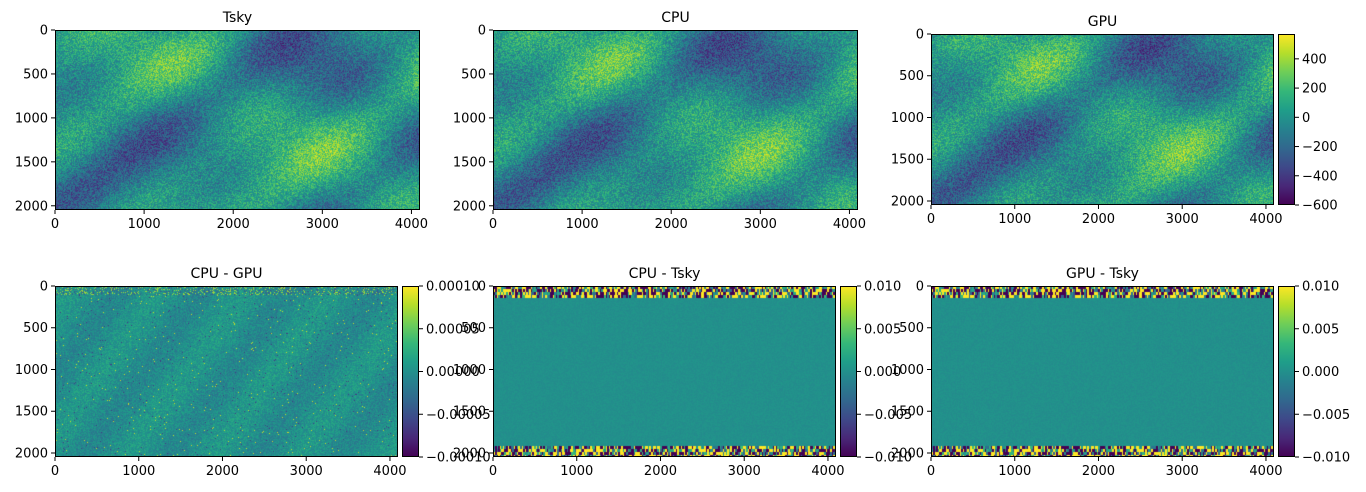  I want to click on colorbar-tick-label: −0.00005, so click(458, 415).